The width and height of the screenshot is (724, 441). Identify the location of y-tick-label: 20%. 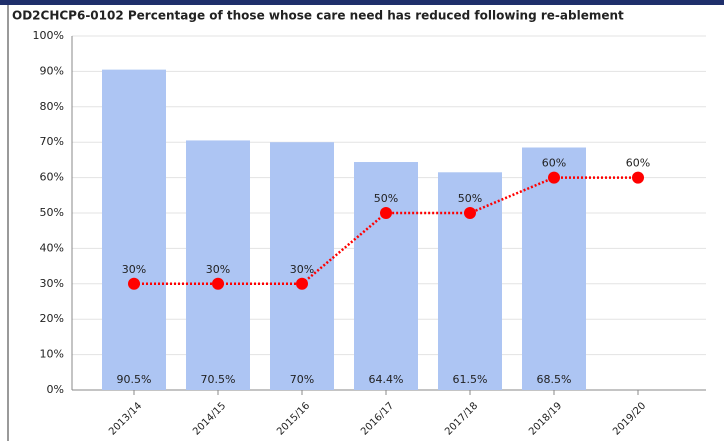
(52, 318).